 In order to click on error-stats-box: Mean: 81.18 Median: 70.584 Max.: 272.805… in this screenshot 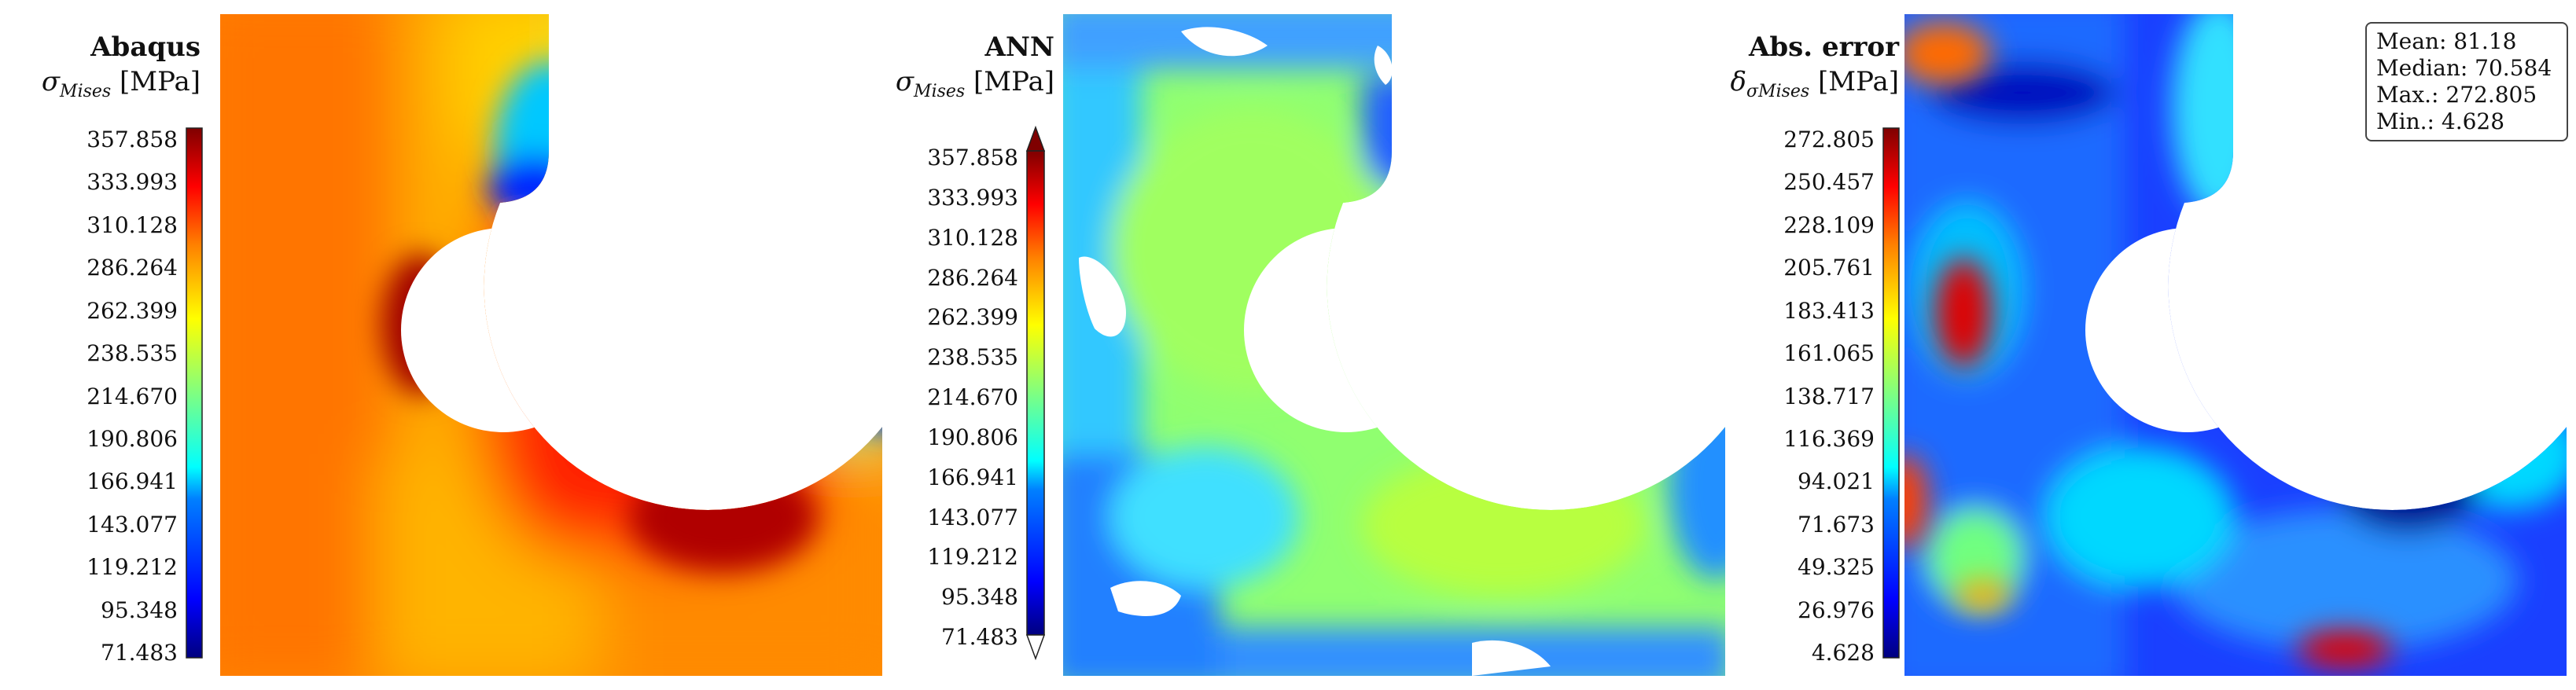, I will do `click(2466, 81)`.